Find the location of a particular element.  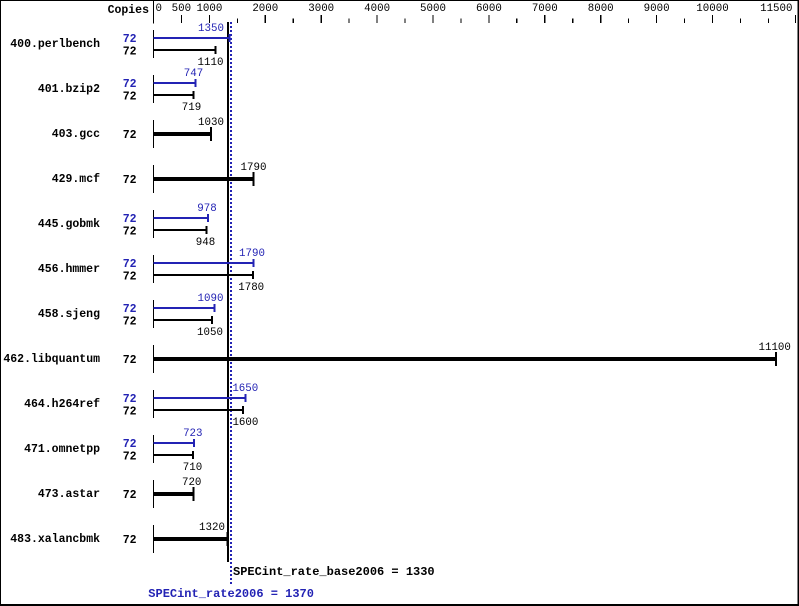

svg-text: 11500 is located at coordinates (776, 9).